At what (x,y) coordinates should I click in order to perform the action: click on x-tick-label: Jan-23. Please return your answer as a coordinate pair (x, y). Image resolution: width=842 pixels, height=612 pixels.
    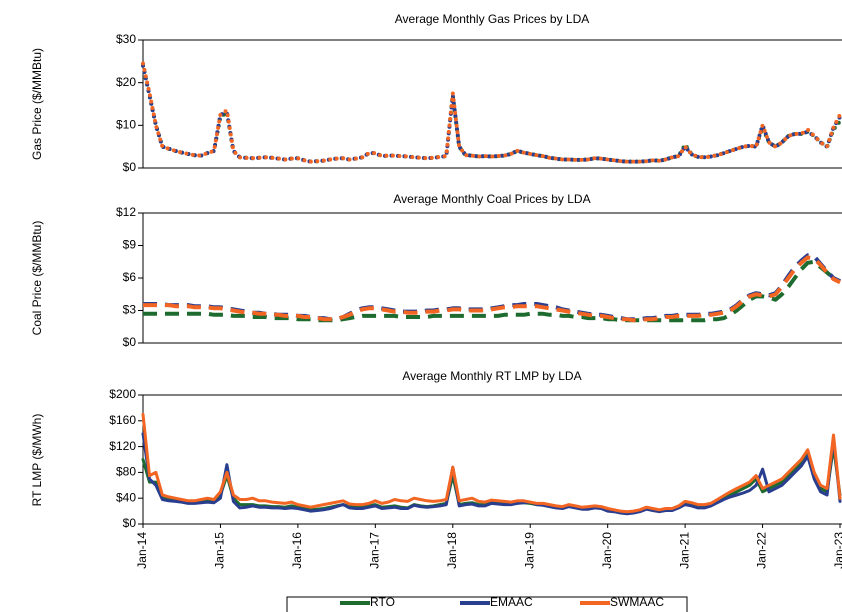
    Looking at the image, I should click on (837, 550).